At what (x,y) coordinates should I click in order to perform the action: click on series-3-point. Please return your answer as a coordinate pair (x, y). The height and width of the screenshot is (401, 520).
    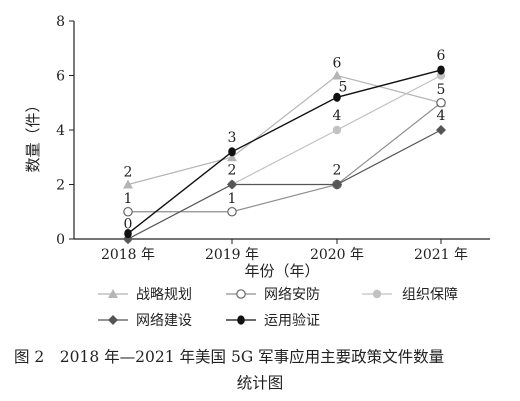
    Looking at the image, I should click on (337, 130).